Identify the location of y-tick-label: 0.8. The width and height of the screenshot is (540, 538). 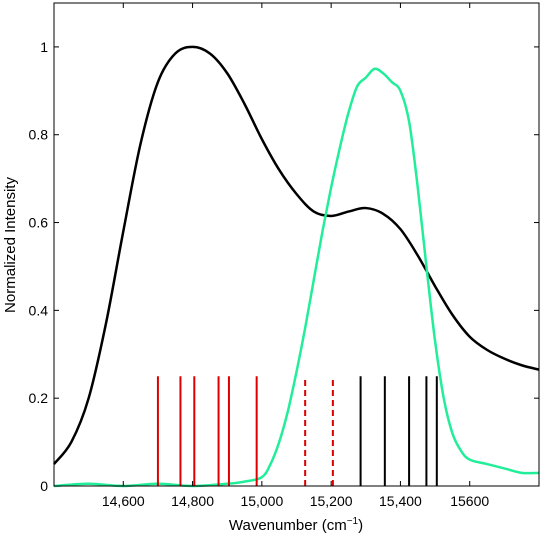
(39, 135).